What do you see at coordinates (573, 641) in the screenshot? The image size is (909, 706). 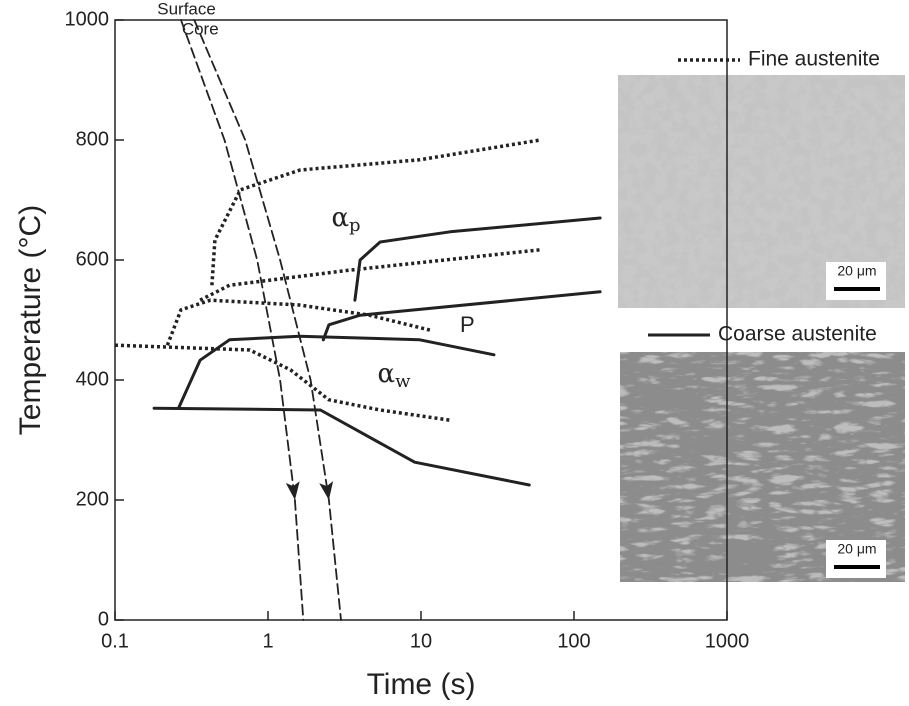 I see `x-tick-label: 100` at bounding box center [573, 641].